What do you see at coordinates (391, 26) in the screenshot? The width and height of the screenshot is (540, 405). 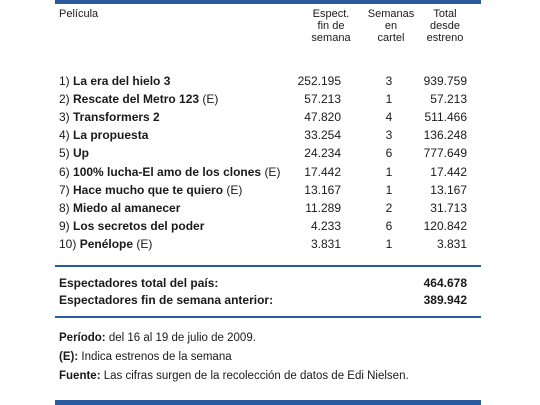 I see `header-semanas: Semanas en cartel` at bounding box center [391, 26].